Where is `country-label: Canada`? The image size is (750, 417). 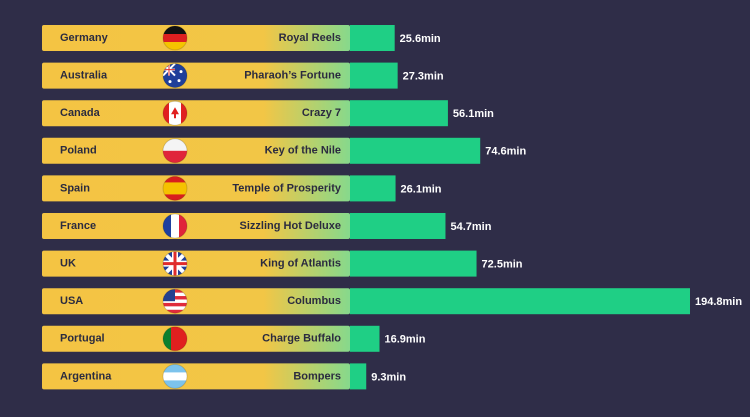
country-label: Canada is located at coordinates (80, 113).